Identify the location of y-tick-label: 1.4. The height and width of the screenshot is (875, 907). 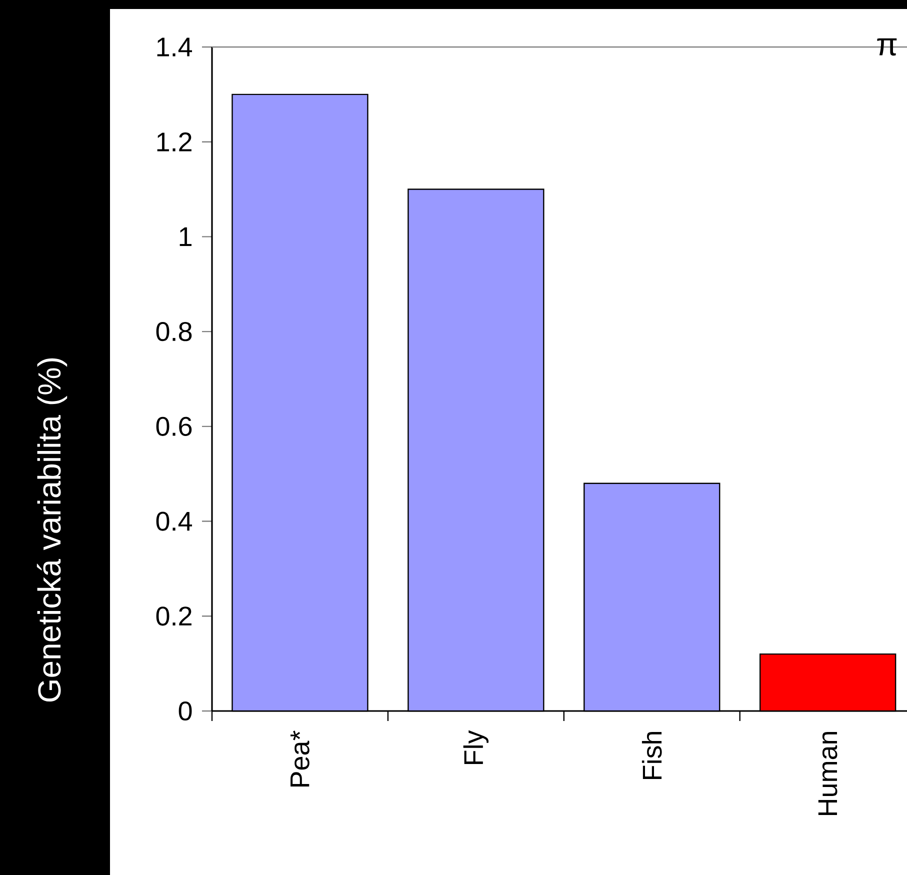
(174, 47).